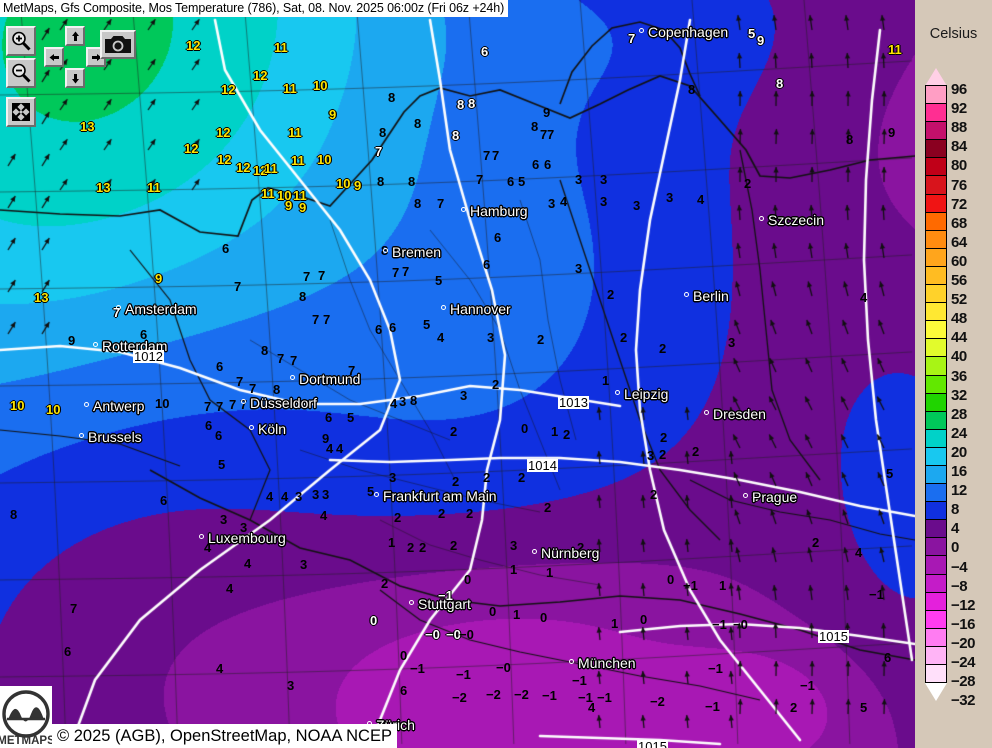  I want to click on station-temperature: 13, so click(41, 297).